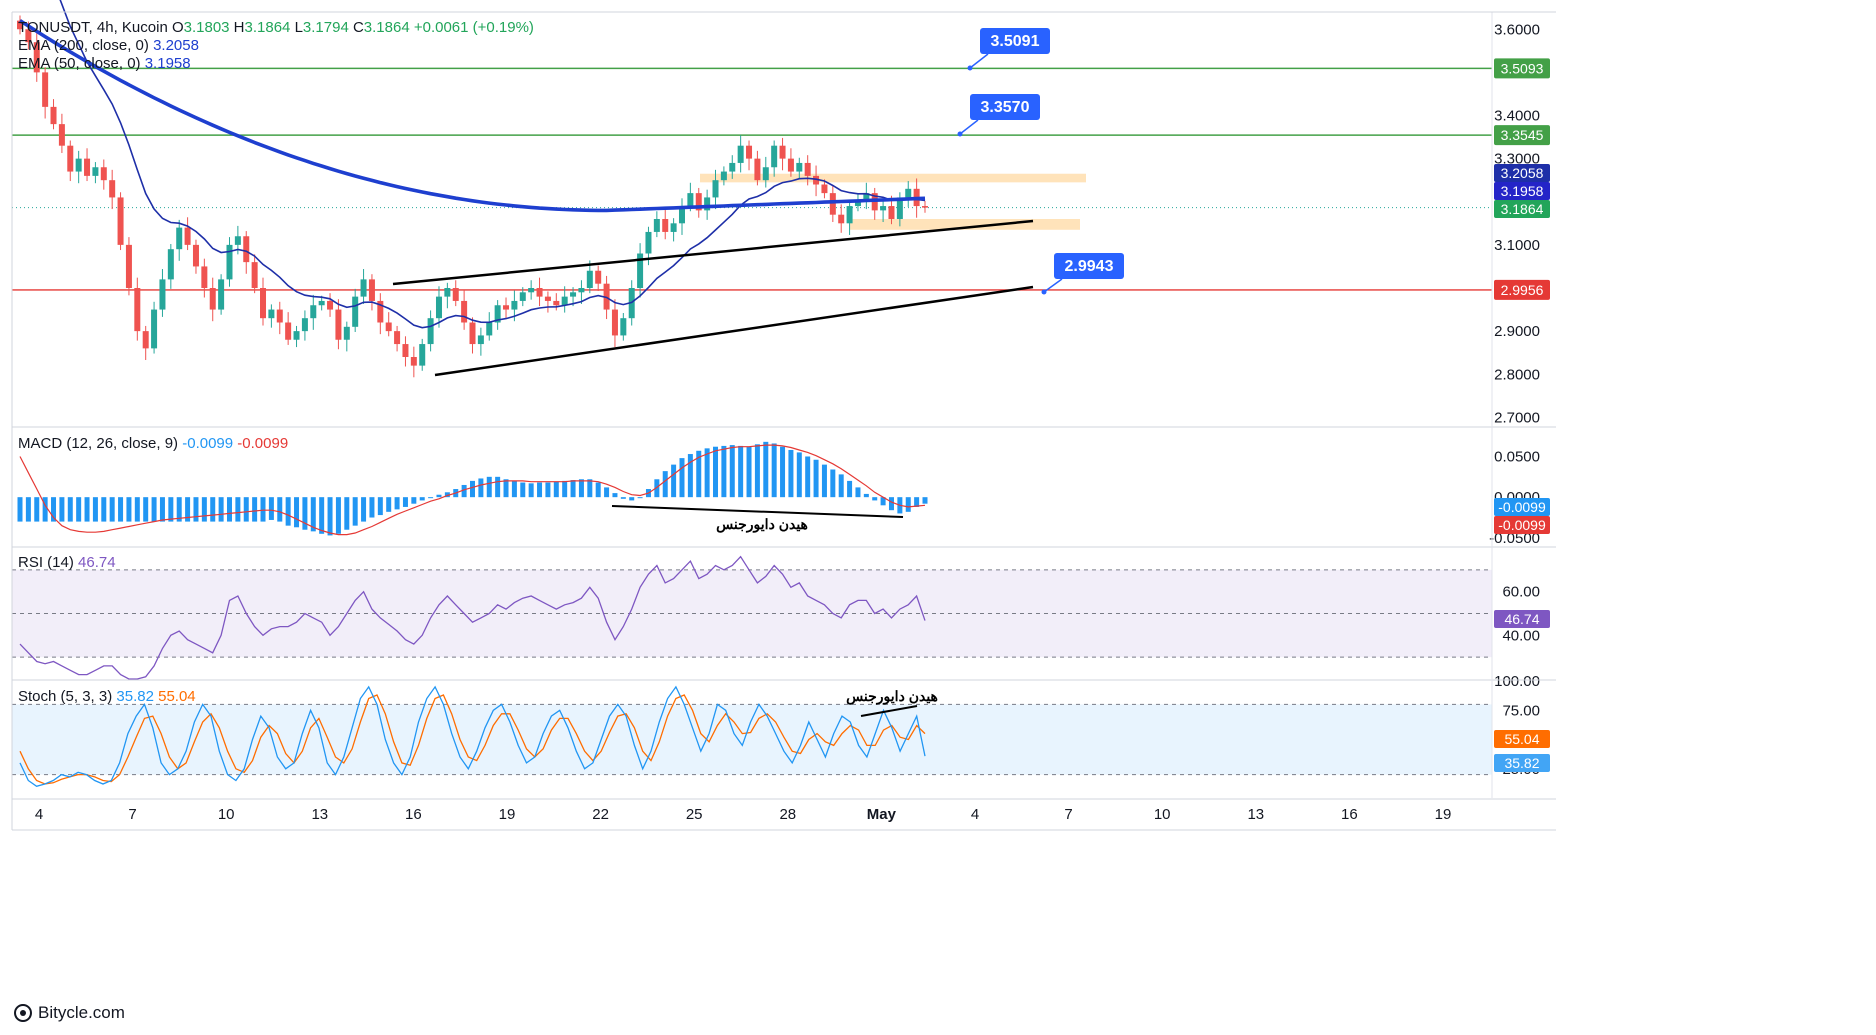 The width and height of the screenshot is (1876, 1035). I want to click on time-tick: 7, so click(1068, 814).